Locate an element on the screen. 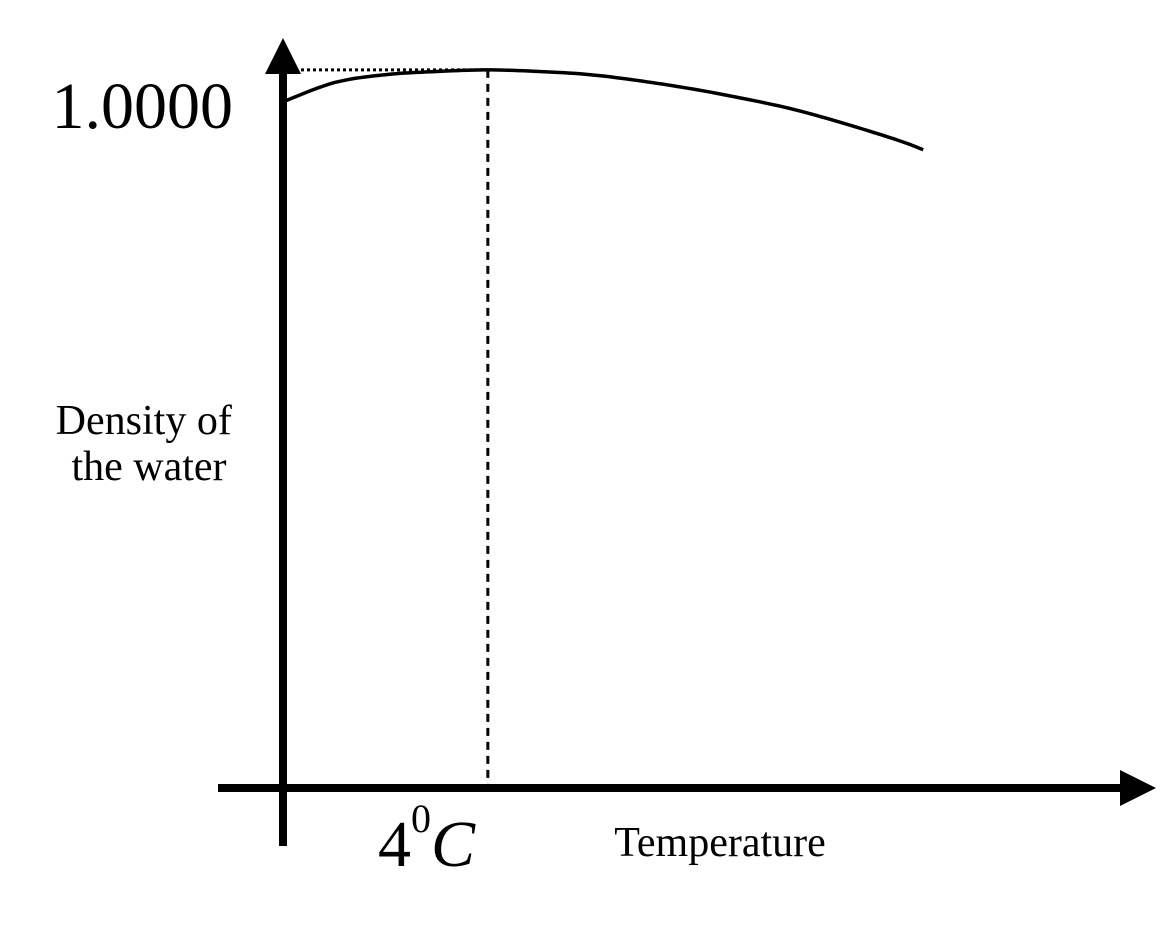 Image resolution: width=1174 pixels, height=942 pixels. density-curve-line is located at coordinates (603, 110).